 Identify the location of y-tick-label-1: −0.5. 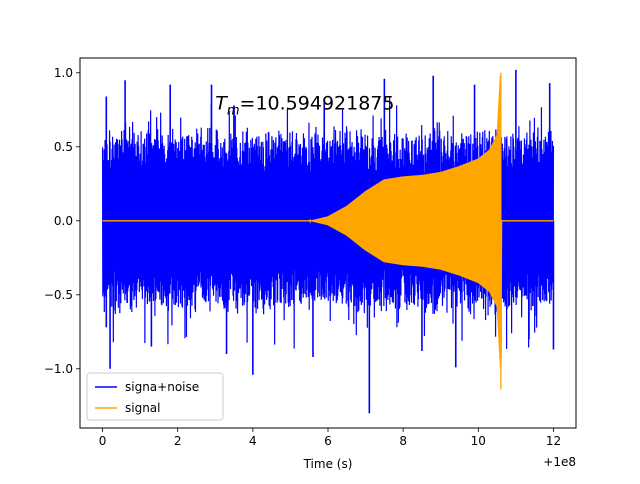
(58, 295).